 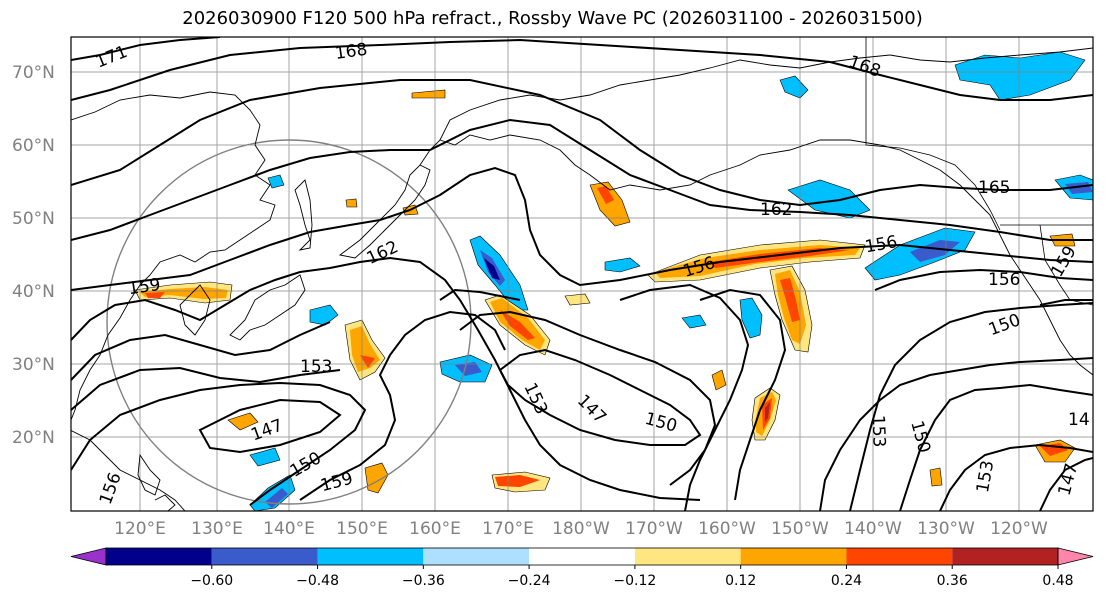 What do you see at coordinates (88, 556) in the screenshot?
I see `colorbar-extend-low` at bounding box center [88, 556].